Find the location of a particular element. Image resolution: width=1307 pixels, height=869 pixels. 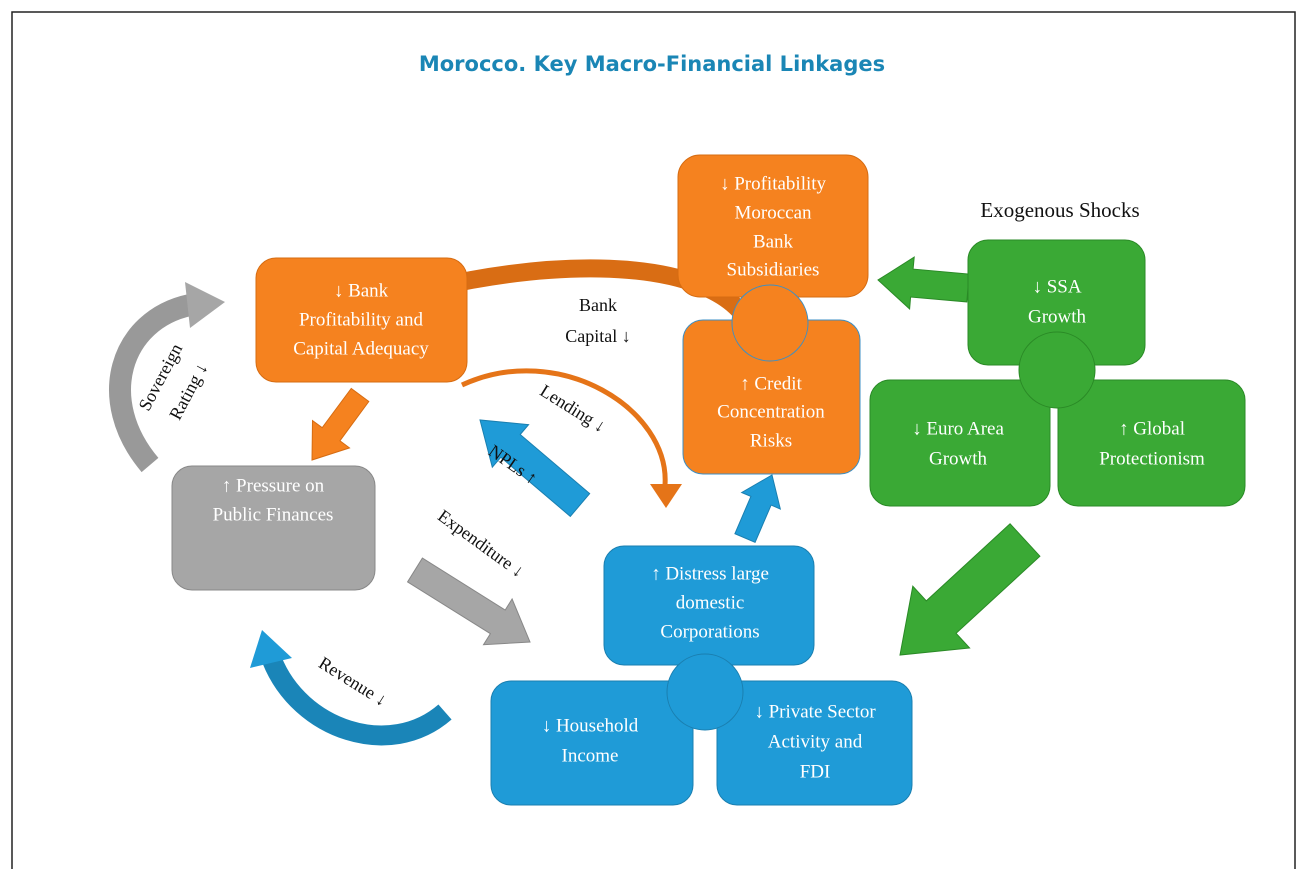

node-label: Concentration is located at coordinates (771, 411).